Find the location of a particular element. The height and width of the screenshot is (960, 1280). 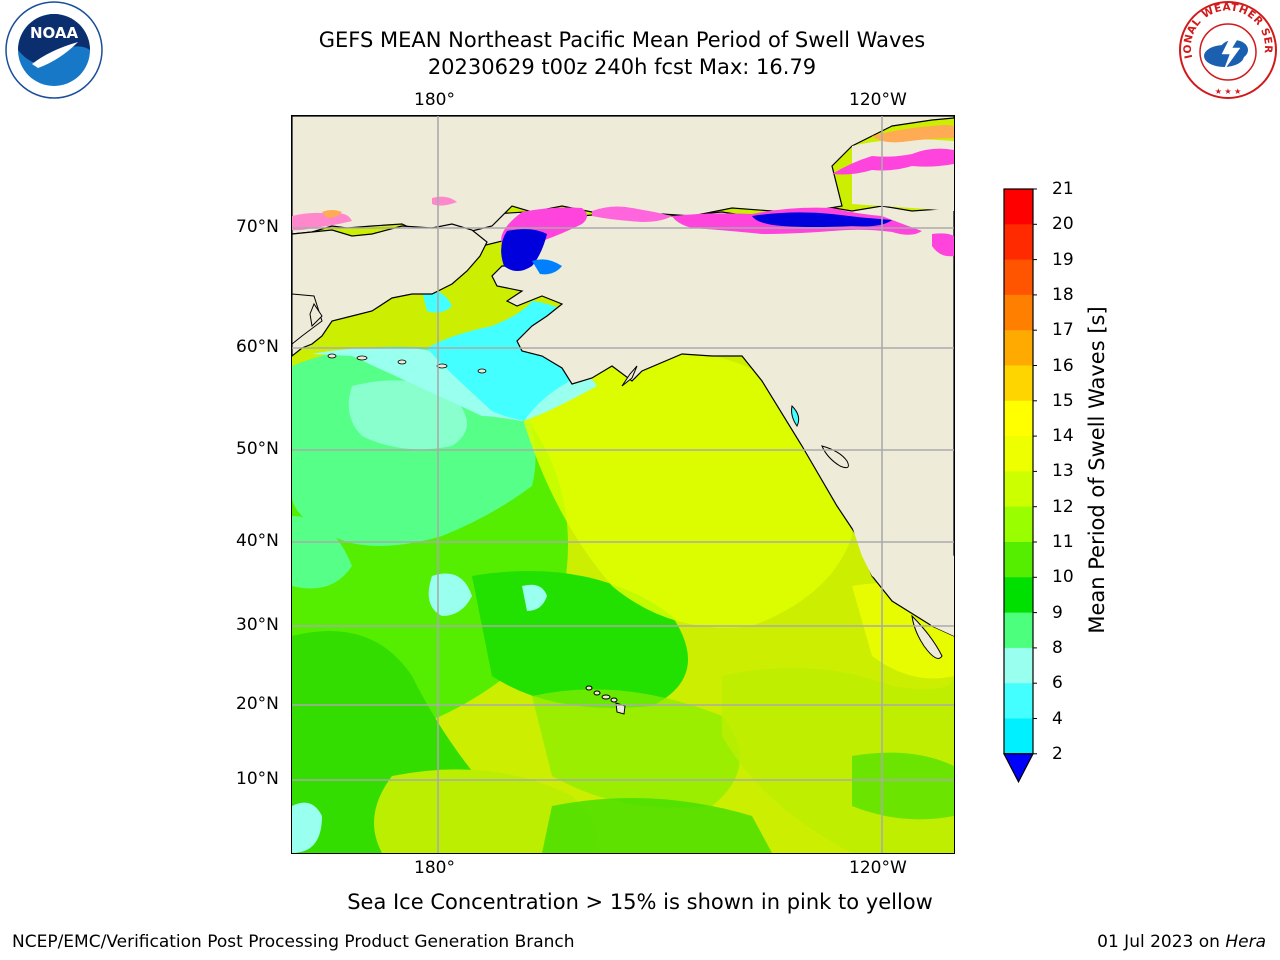

colorbar-tick-label: 9 is located at coordinates (1057, 612).